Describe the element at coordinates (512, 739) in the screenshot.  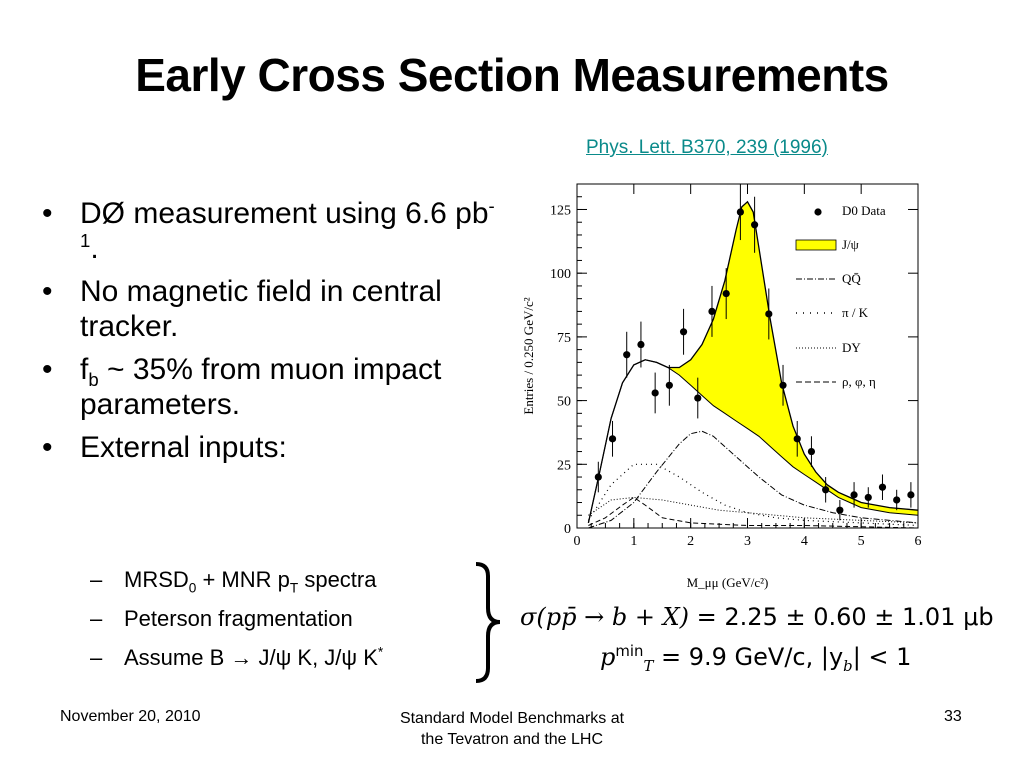
I see `footer-line-2: the Tevatron and the LHC` at that location.